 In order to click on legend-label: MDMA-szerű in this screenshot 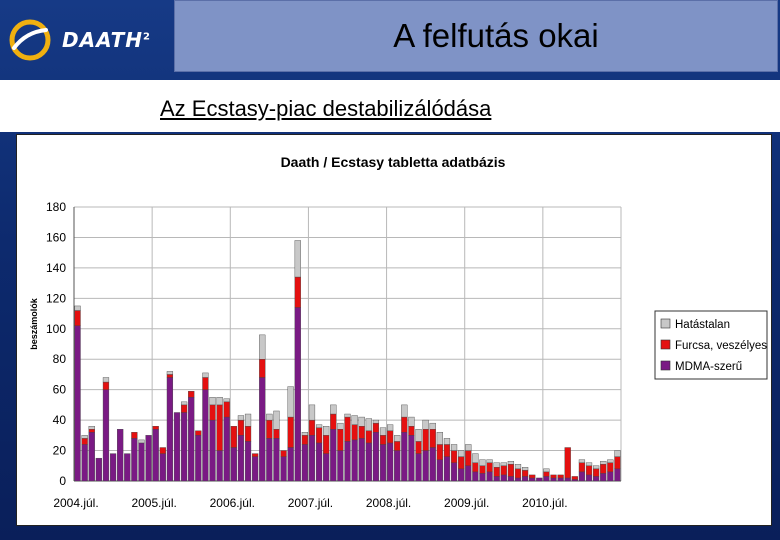, I will do `click(708, 367)`.